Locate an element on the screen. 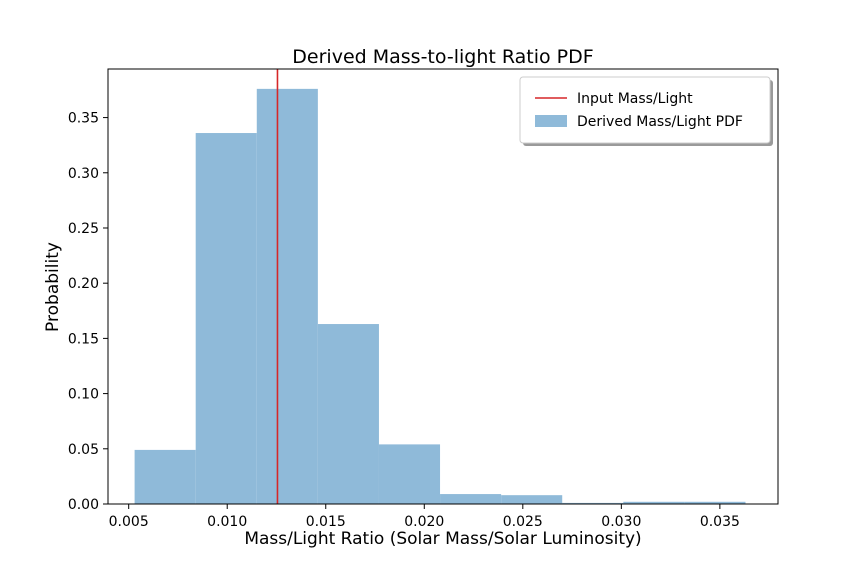  x-tick-label-5: 0.030 is located at coordinates (621, 522).